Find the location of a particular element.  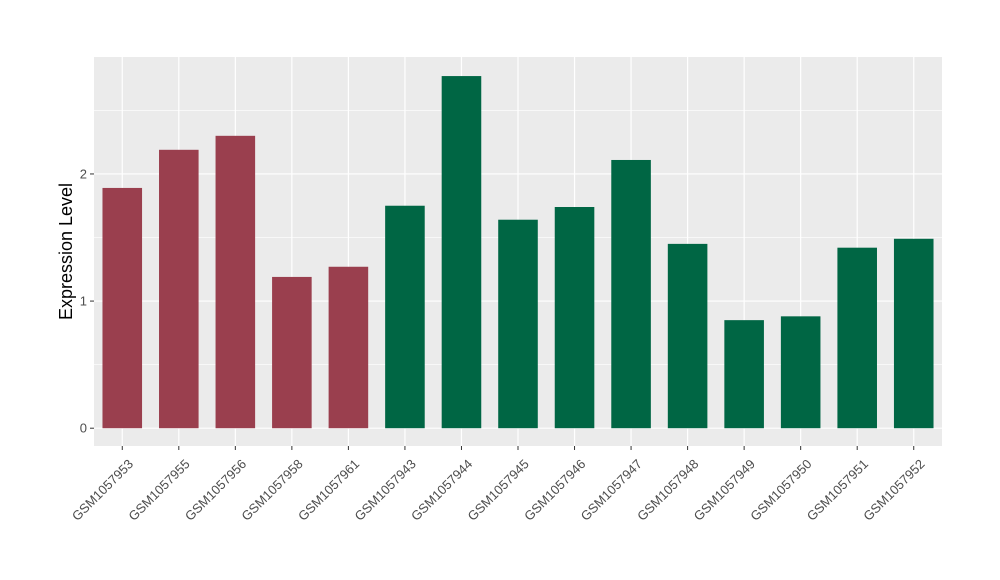

bar-GSM1057956 is located at coordinates (235, 282).